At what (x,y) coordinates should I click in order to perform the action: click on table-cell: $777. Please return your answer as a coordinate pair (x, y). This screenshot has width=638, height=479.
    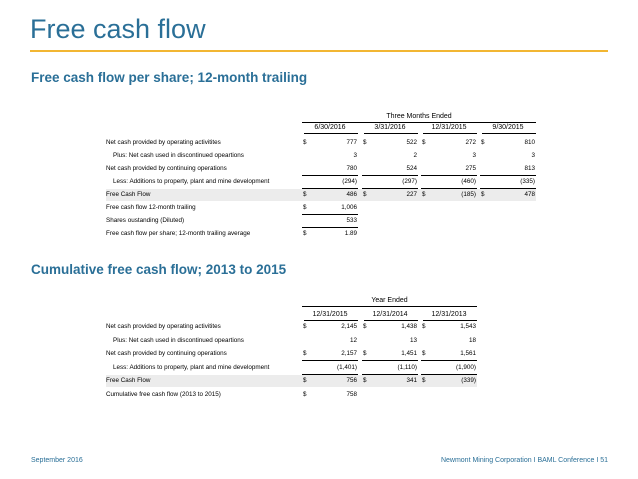
    Looking at the image, I should click on (330, 143).